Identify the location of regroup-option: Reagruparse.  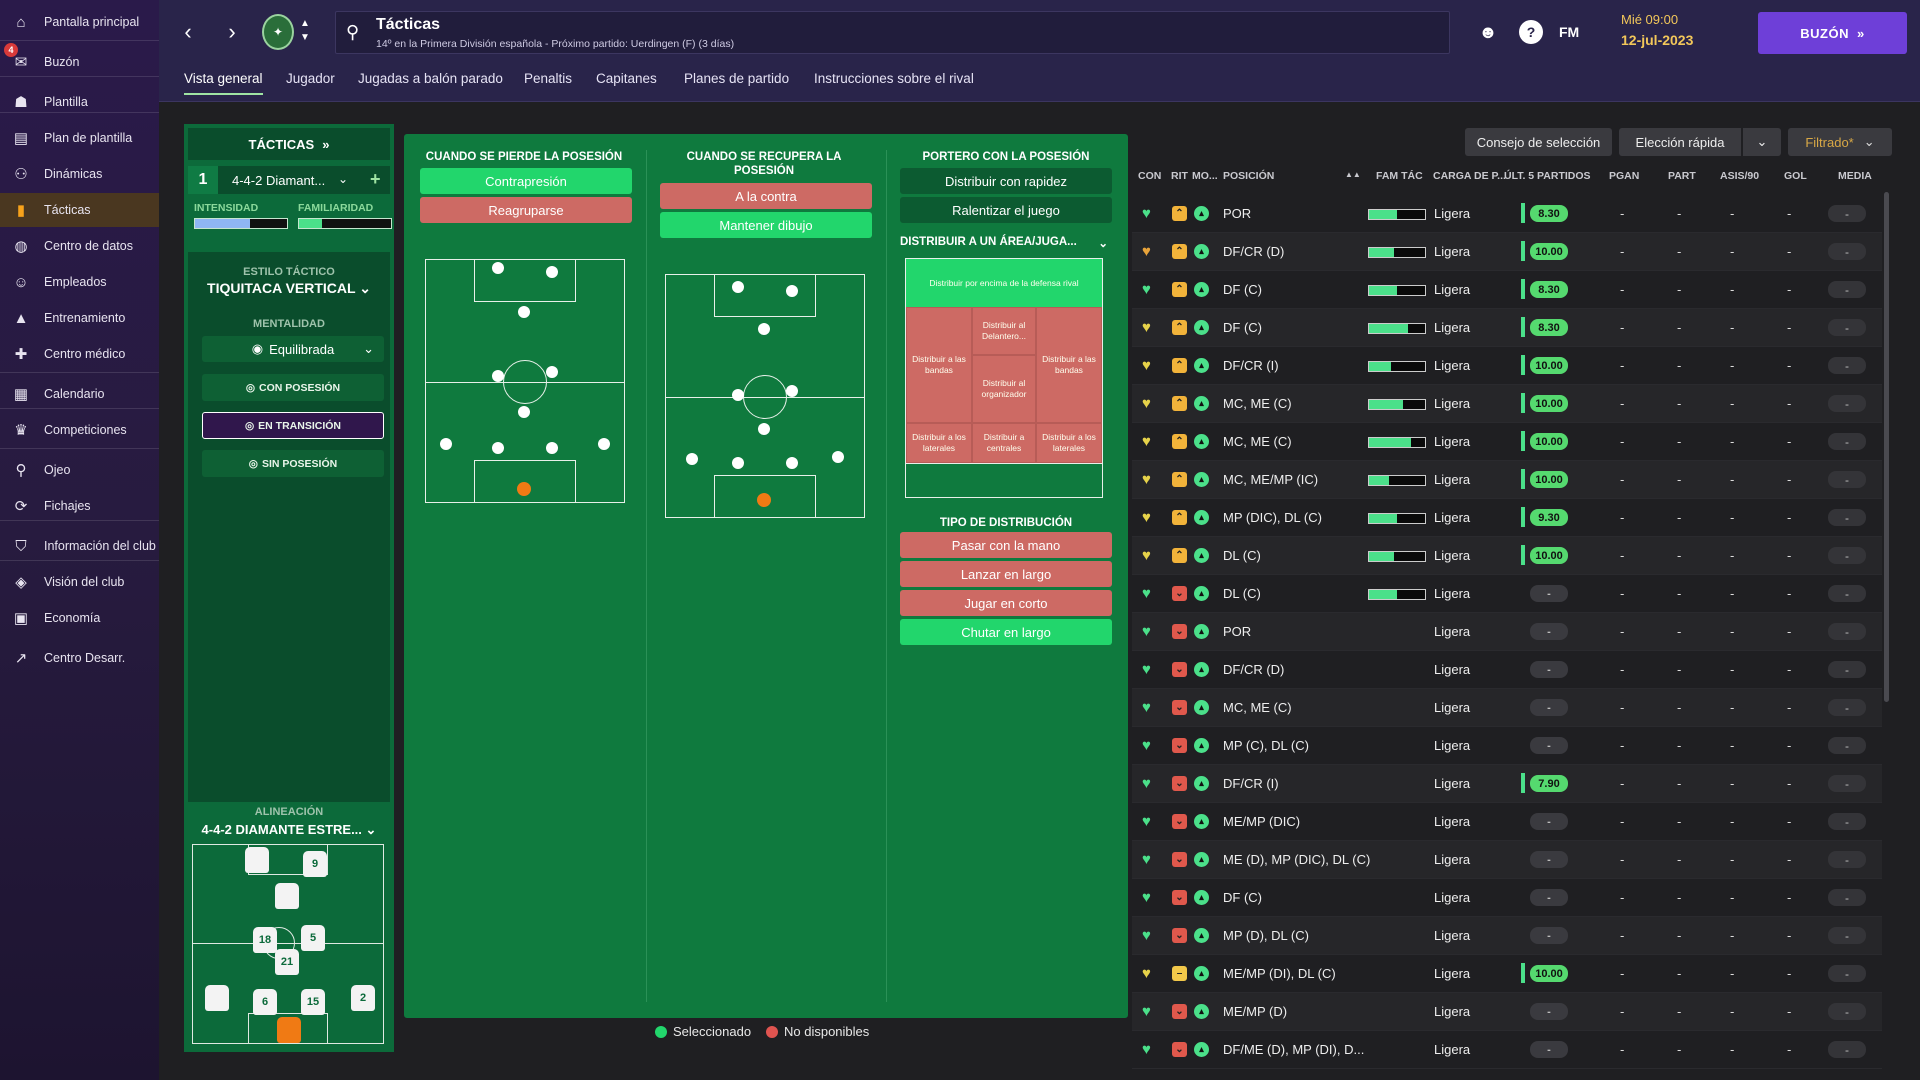
(526, 210).